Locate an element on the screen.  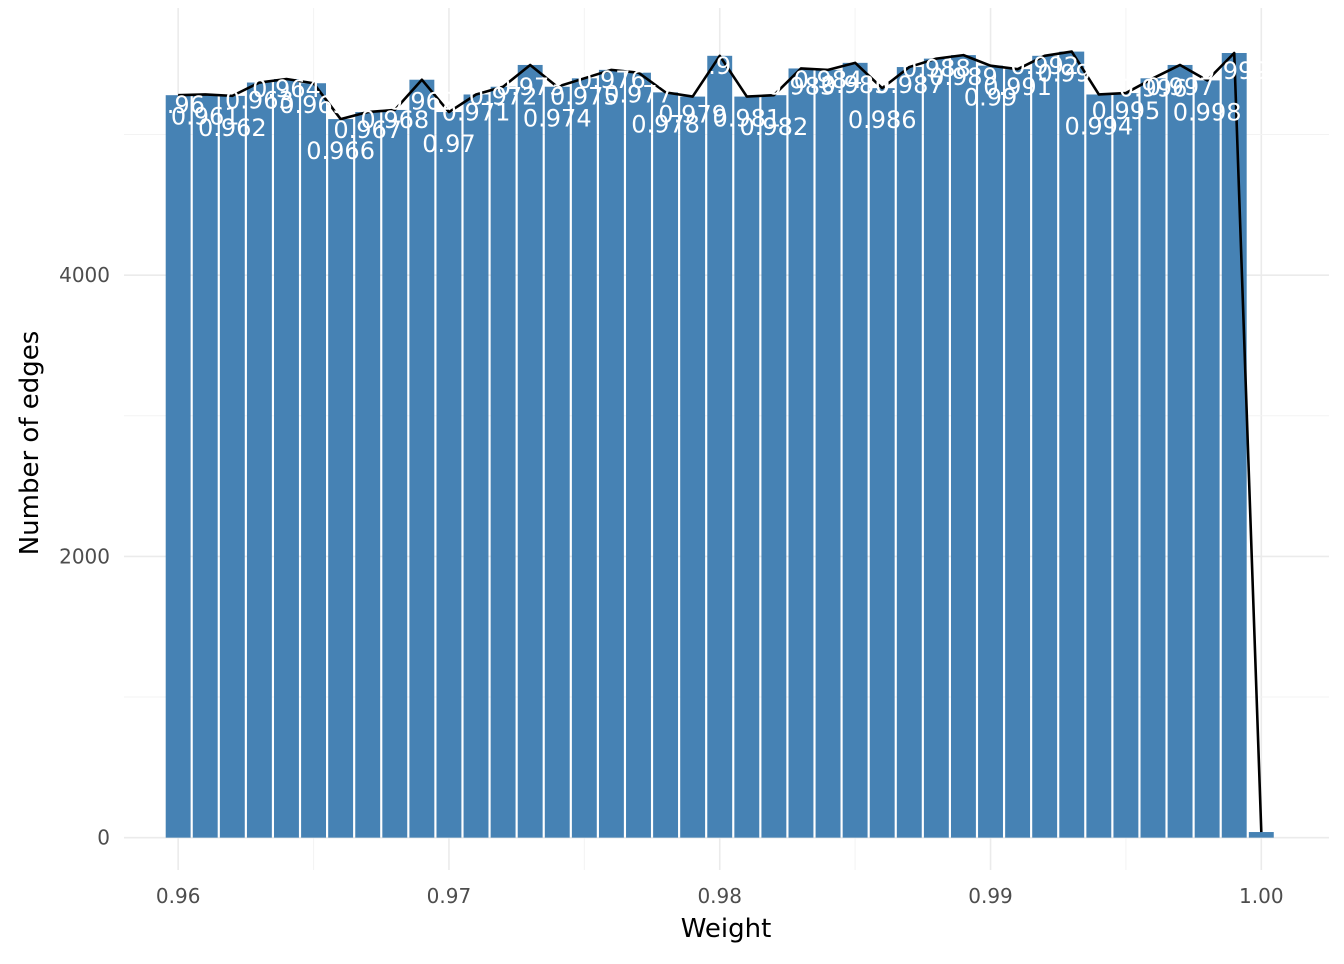
x-axis-ticks: 0.96 0.97 0.98 0.99 1.00 is located at coordinates (720, 896).